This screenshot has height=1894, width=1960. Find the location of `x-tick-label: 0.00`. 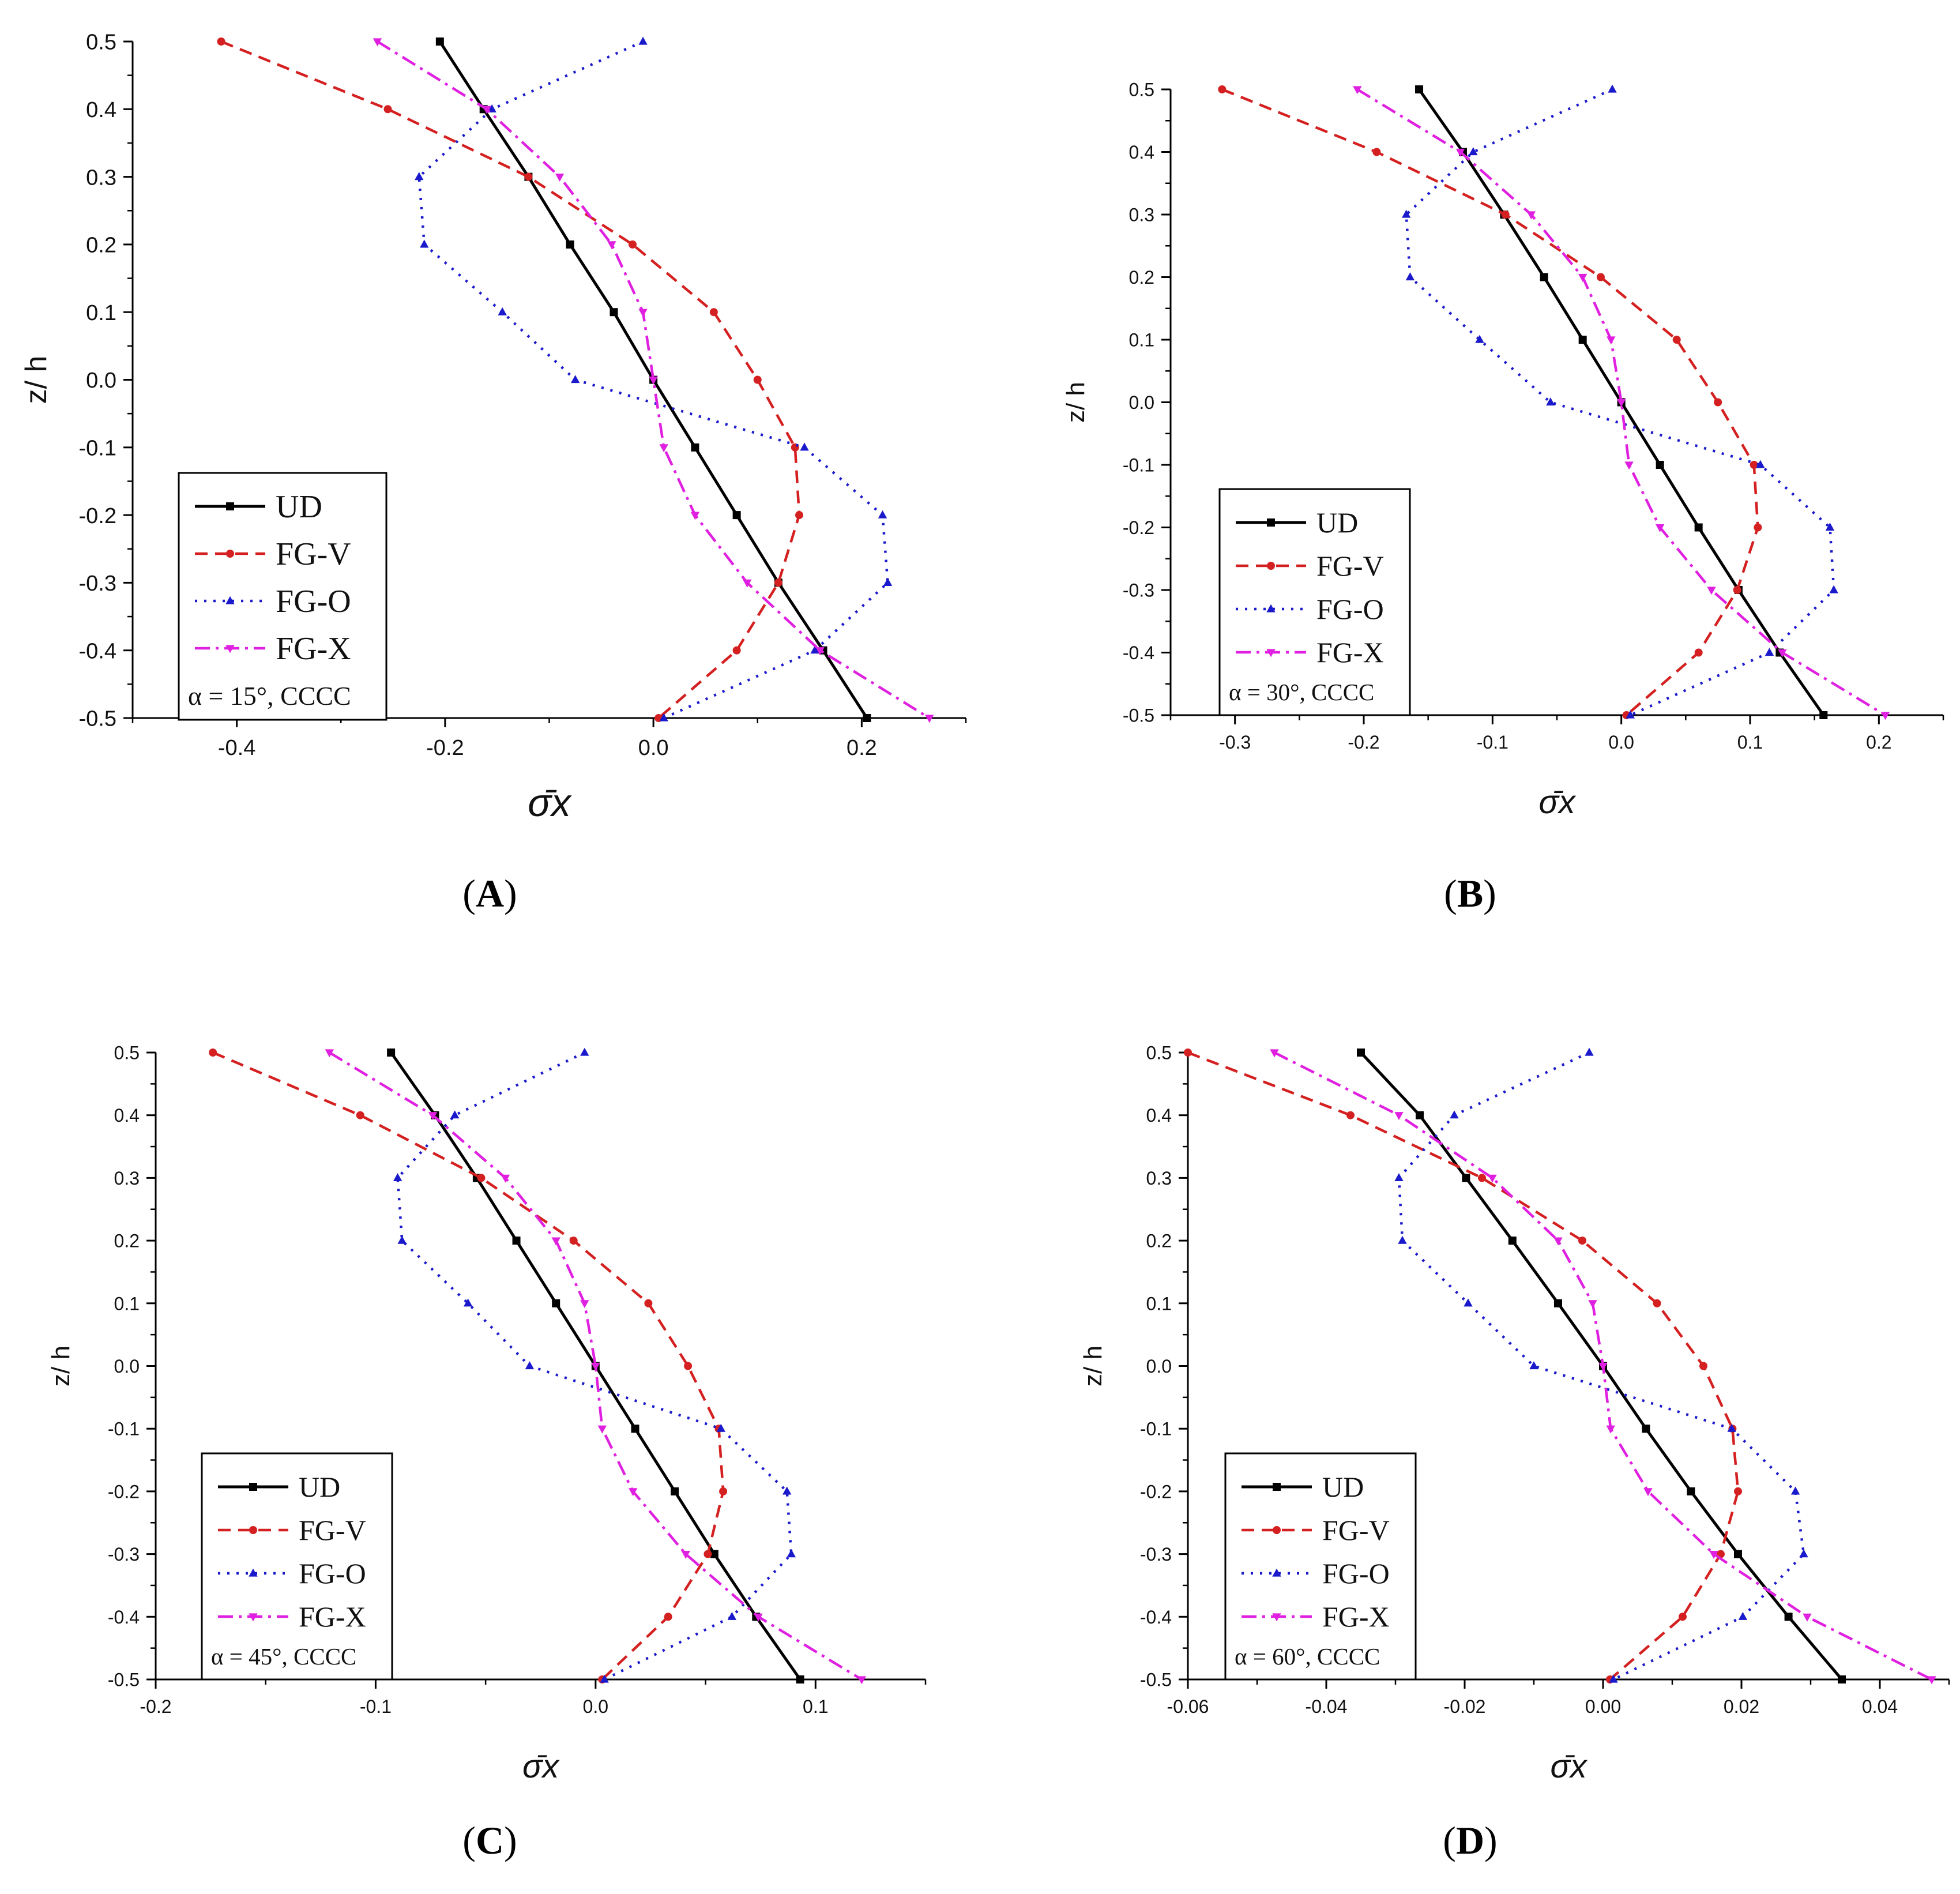

x-tick-label: 0.00 is located at coordinates (1603, 1706).